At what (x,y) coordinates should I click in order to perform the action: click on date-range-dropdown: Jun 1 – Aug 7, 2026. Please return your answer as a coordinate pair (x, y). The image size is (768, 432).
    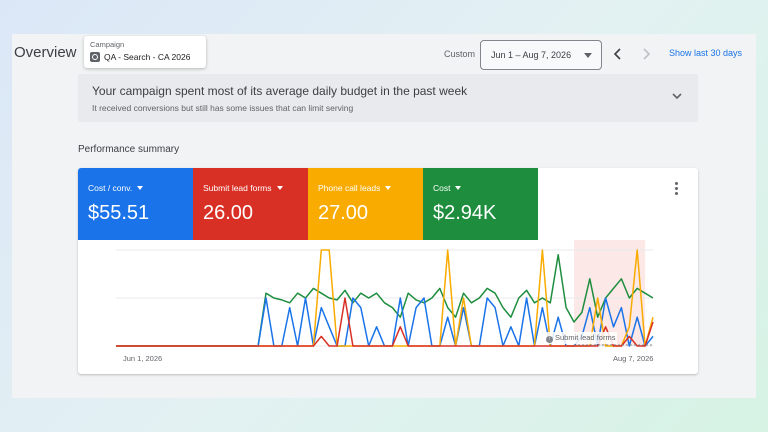
    Looking at the image, I should click on (541, 55).